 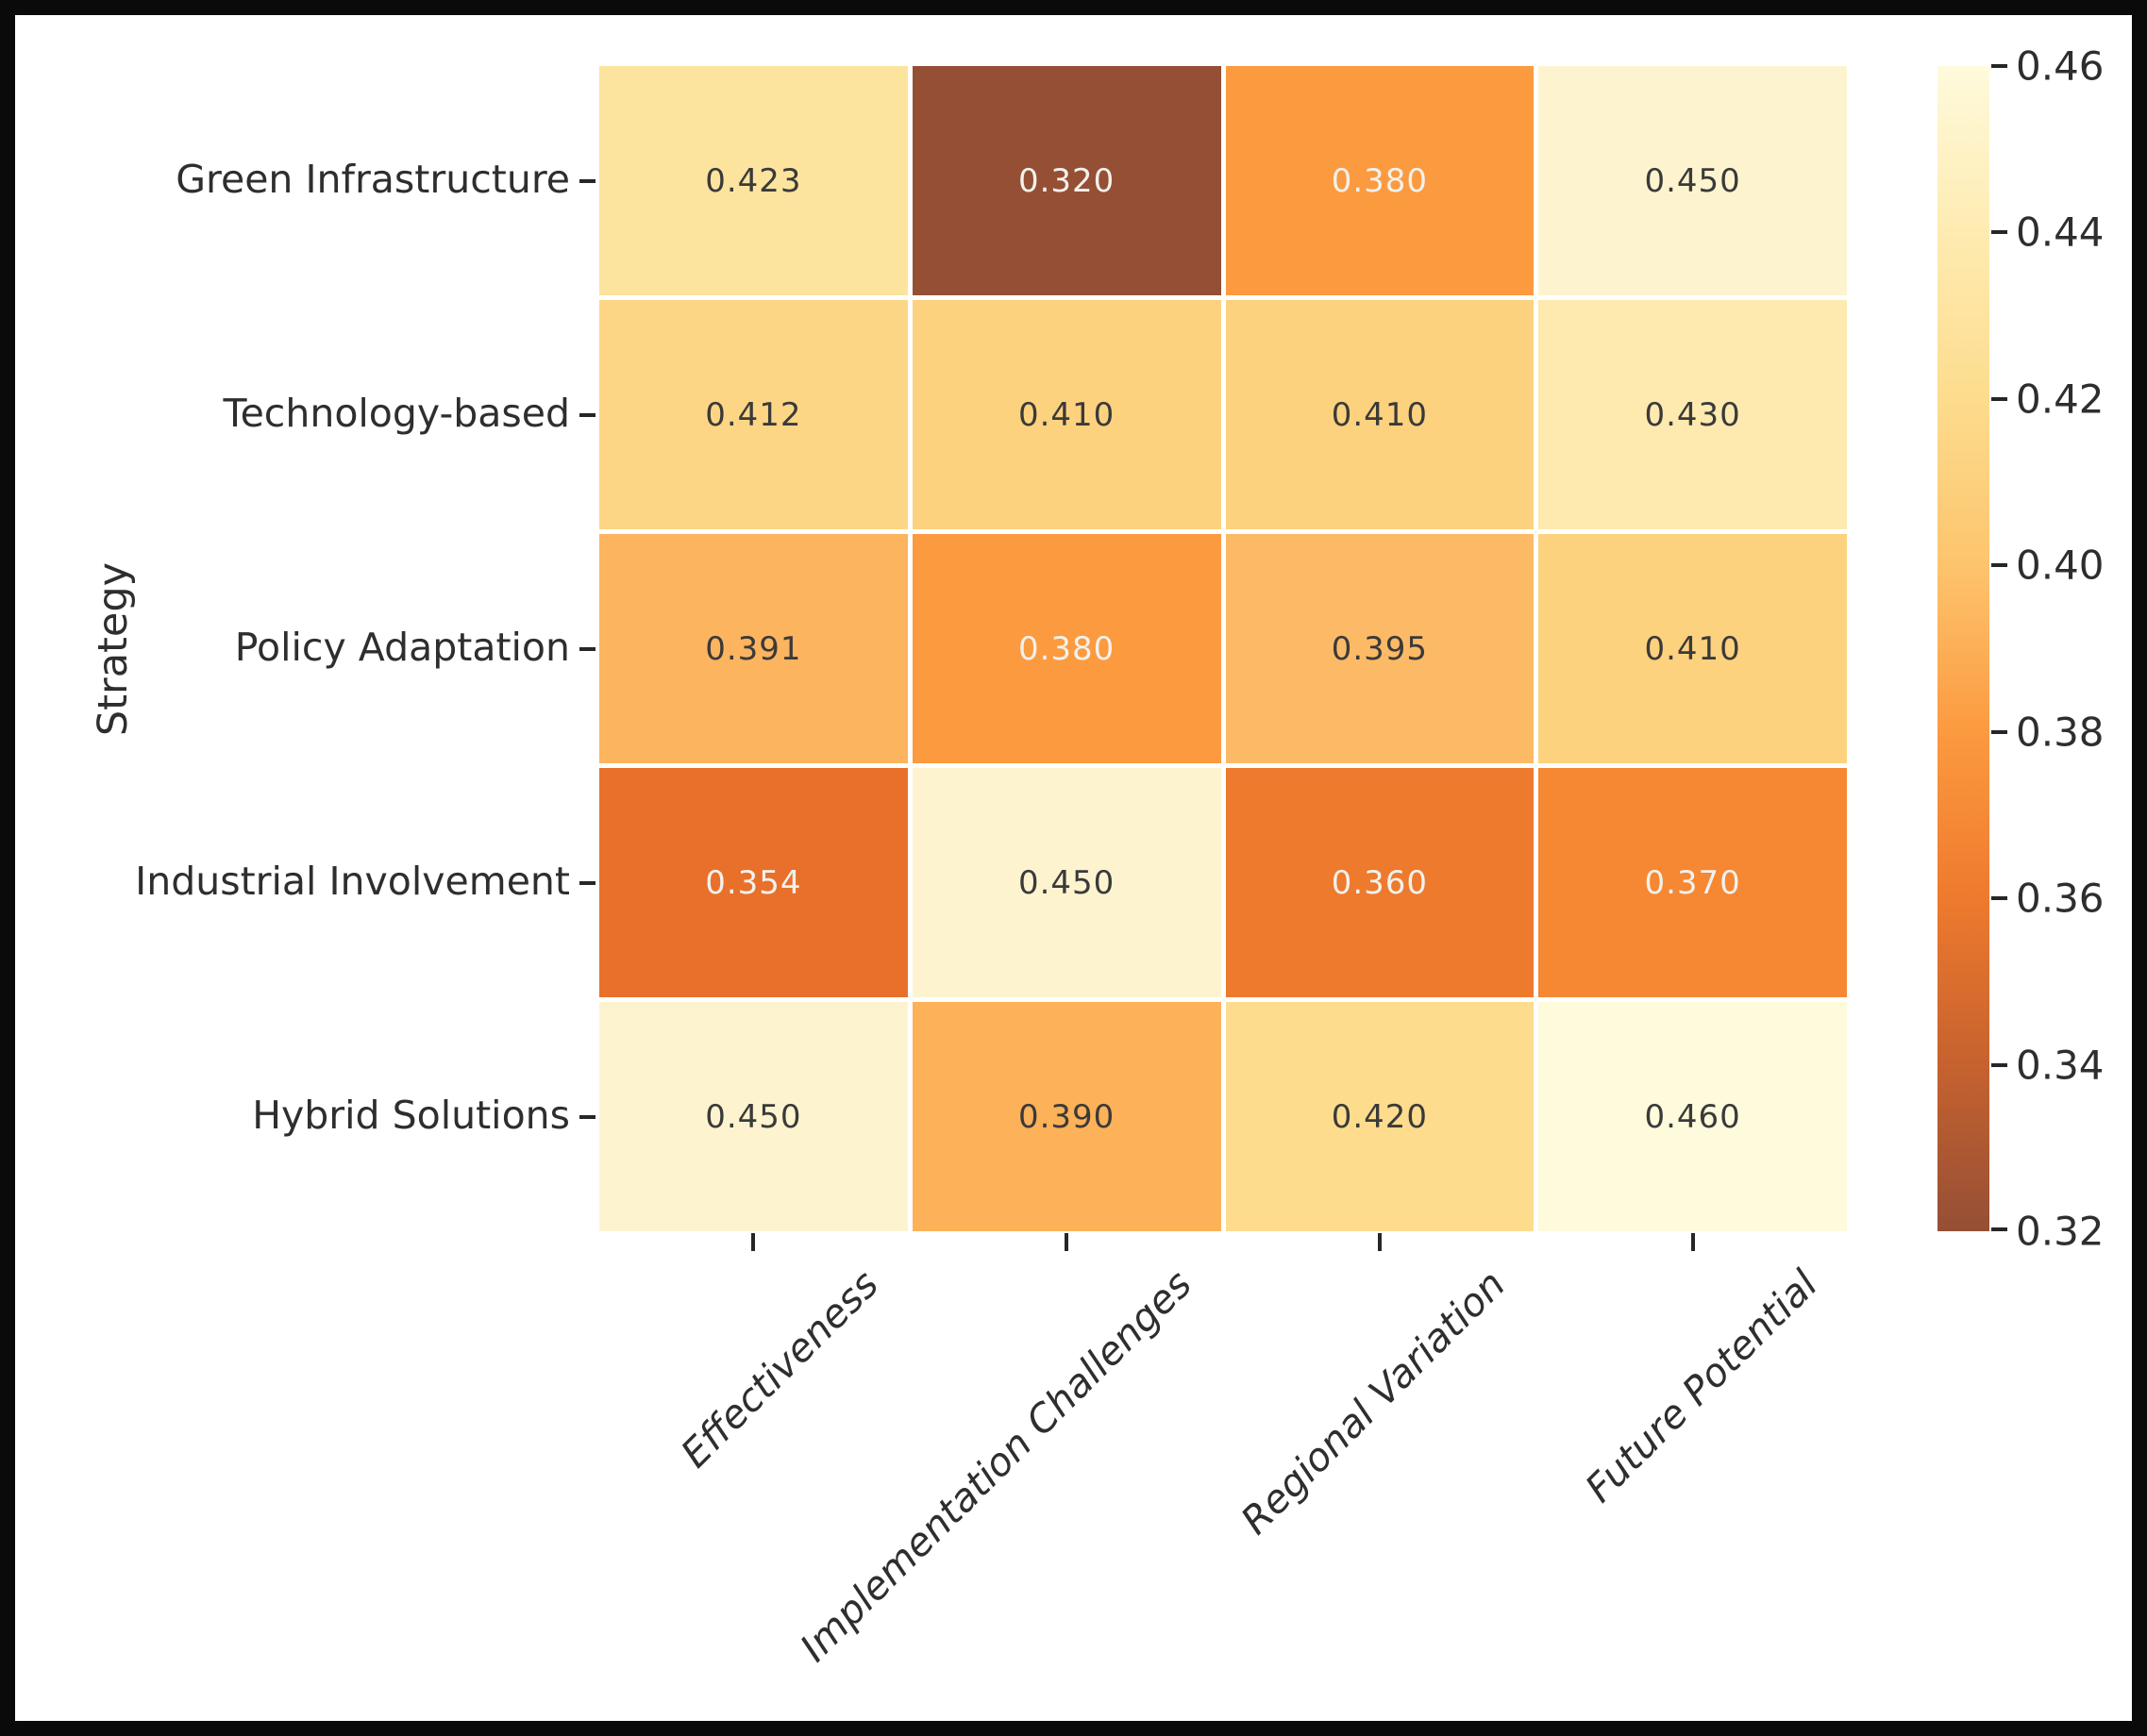 I want to click on heatmap-cell: 0.395, so click(x=1380, y=649).